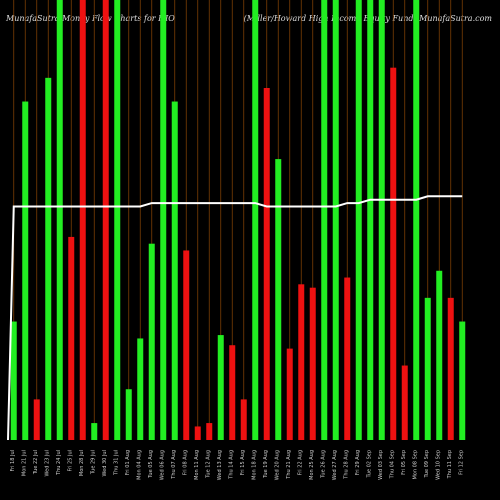  What do you see at coordinates (438, 465) in the screenshot?
I see `x-tick-label: Wed 10 Sep` at bounding box center [438, 465].